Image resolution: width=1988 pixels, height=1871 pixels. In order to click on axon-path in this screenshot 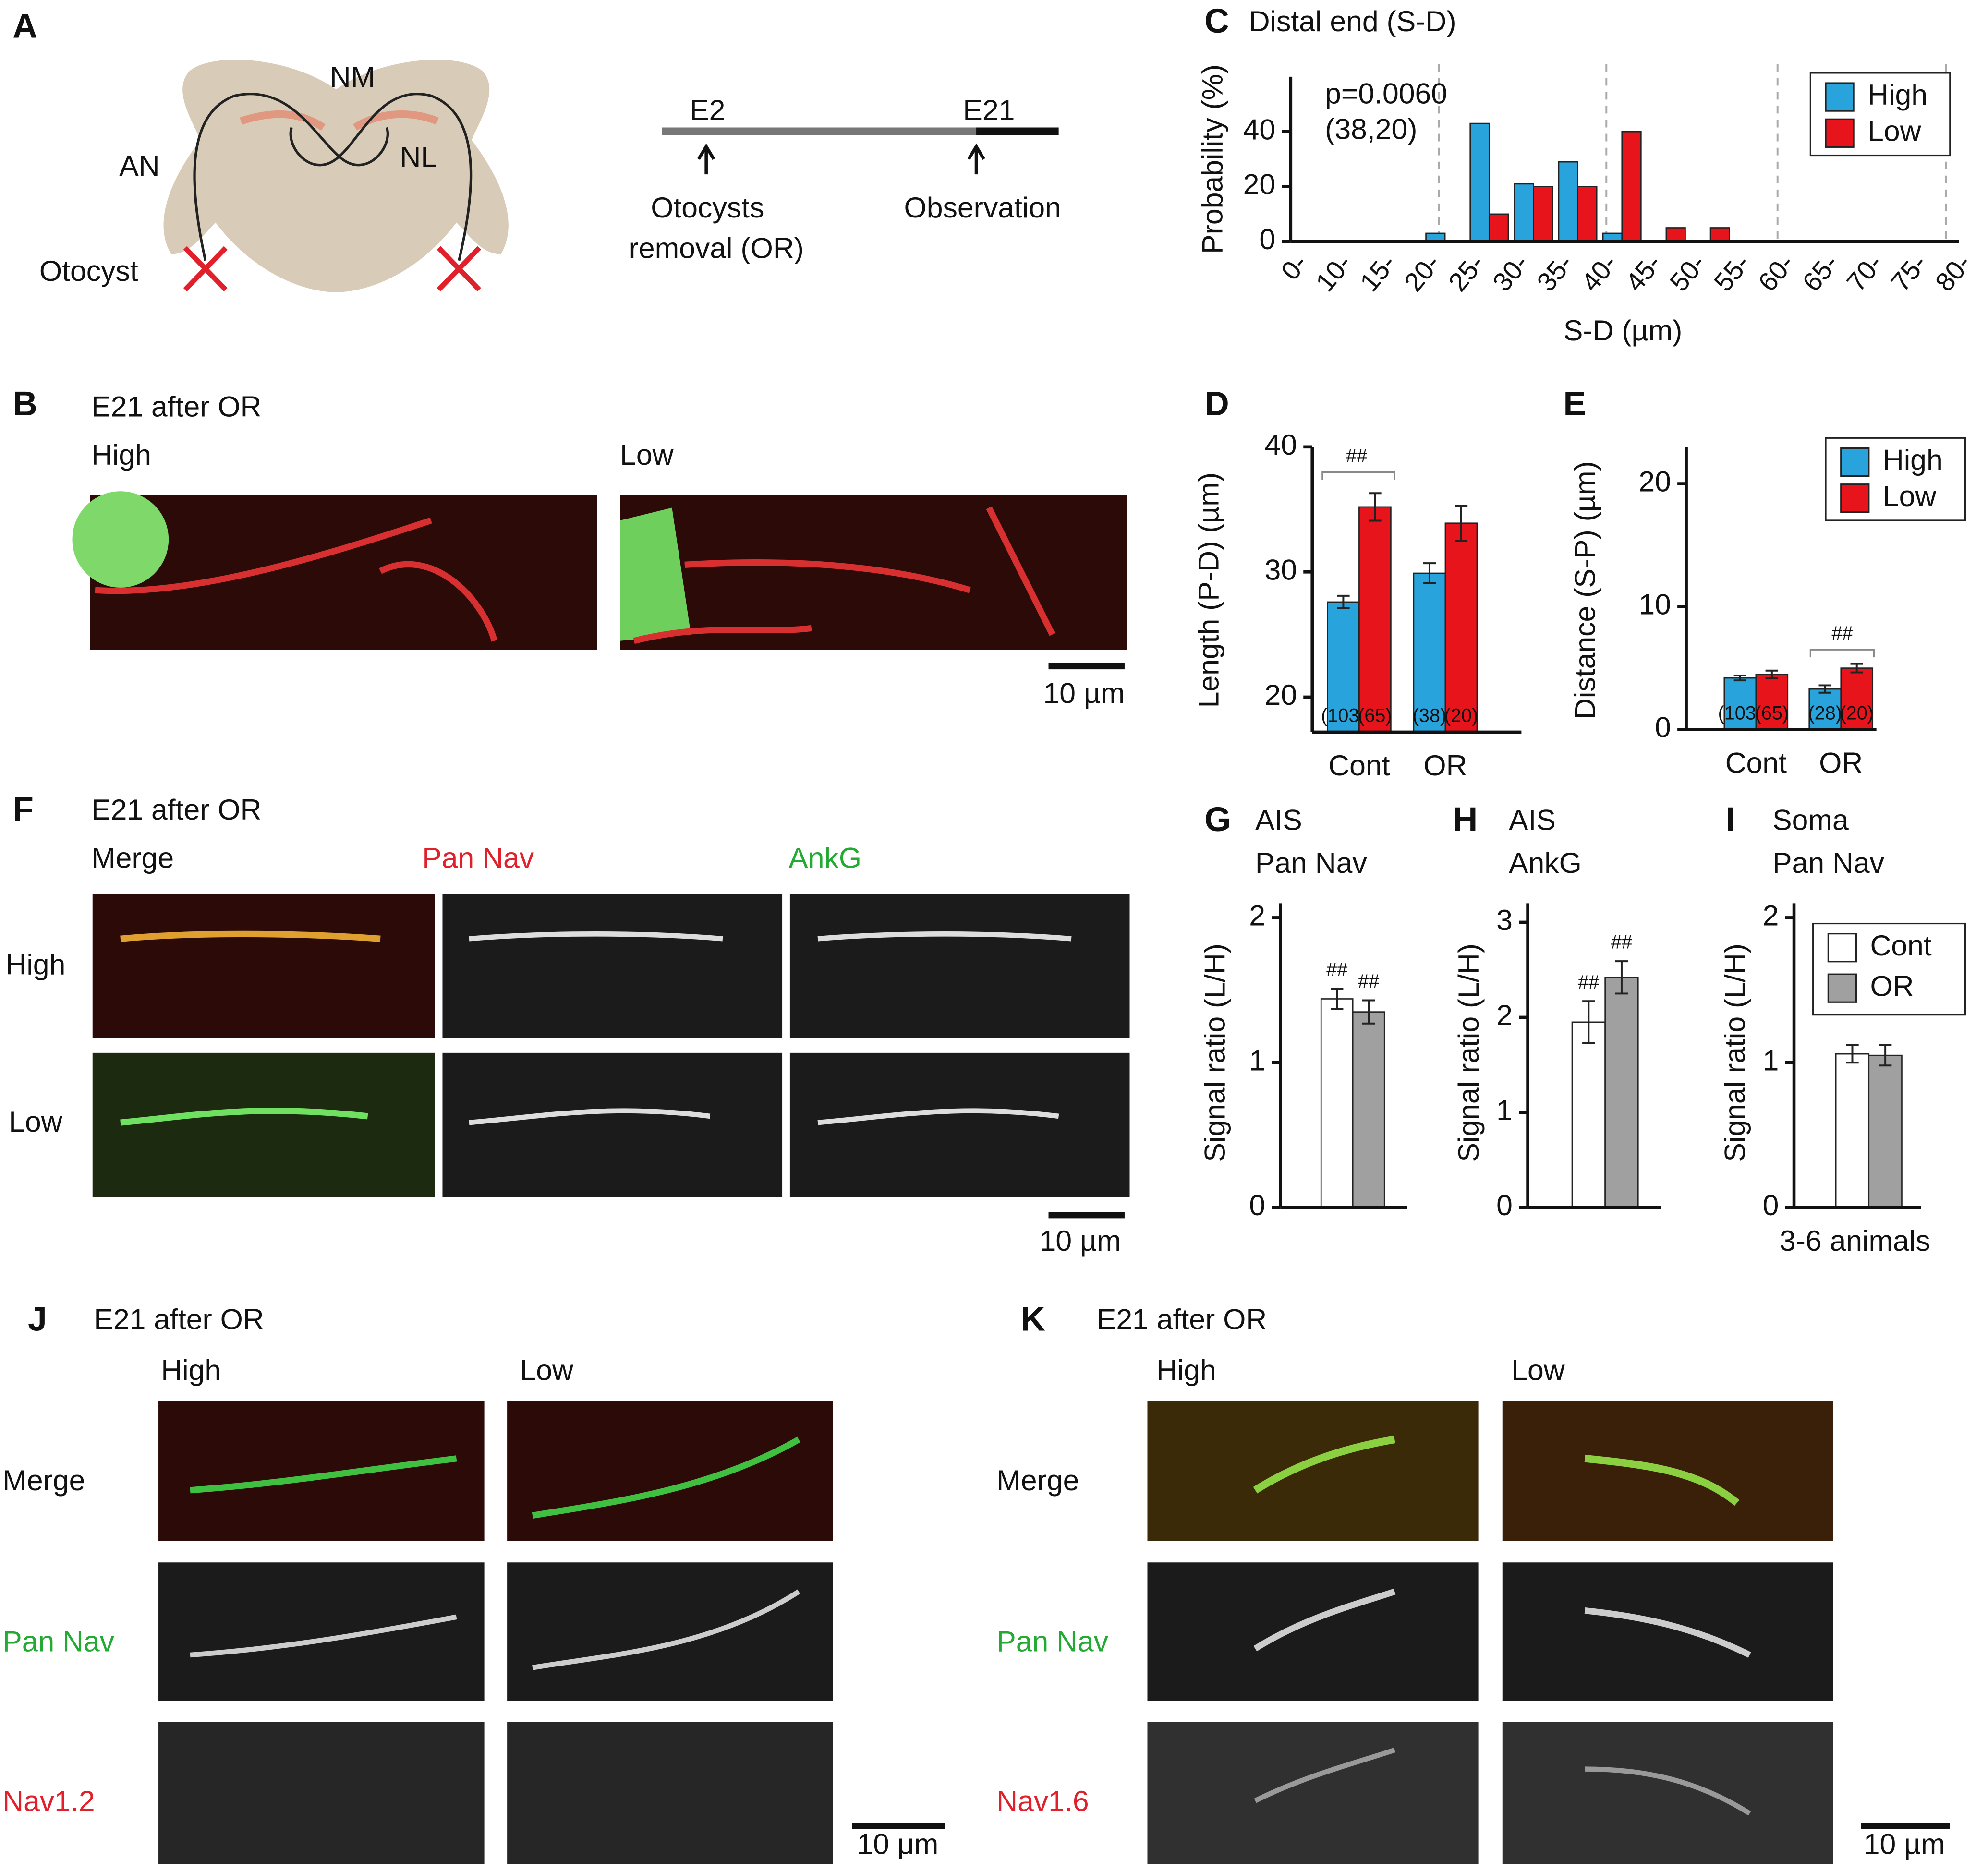, I will do `click(333, 177)`.